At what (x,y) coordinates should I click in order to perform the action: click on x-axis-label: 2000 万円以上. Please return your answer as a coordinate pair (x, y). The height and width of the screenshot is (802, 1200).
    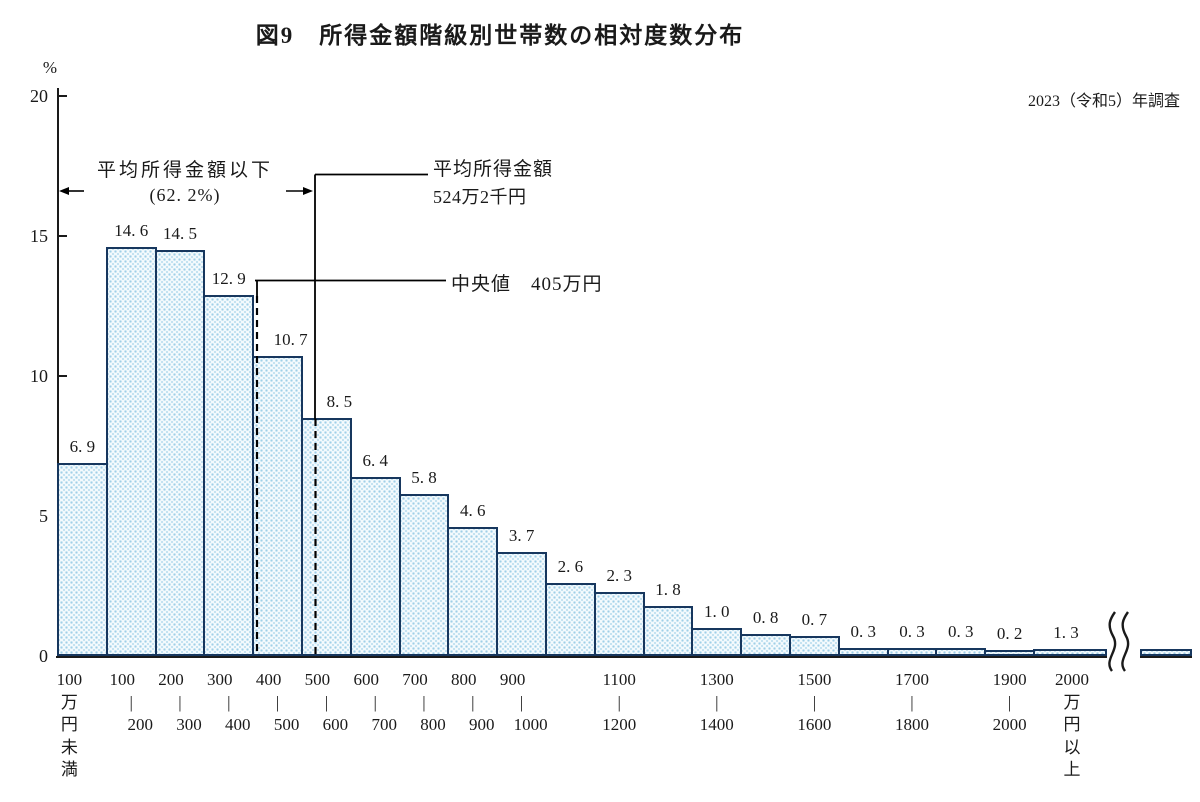
    Looking at the image, I should click on (1072, 725).